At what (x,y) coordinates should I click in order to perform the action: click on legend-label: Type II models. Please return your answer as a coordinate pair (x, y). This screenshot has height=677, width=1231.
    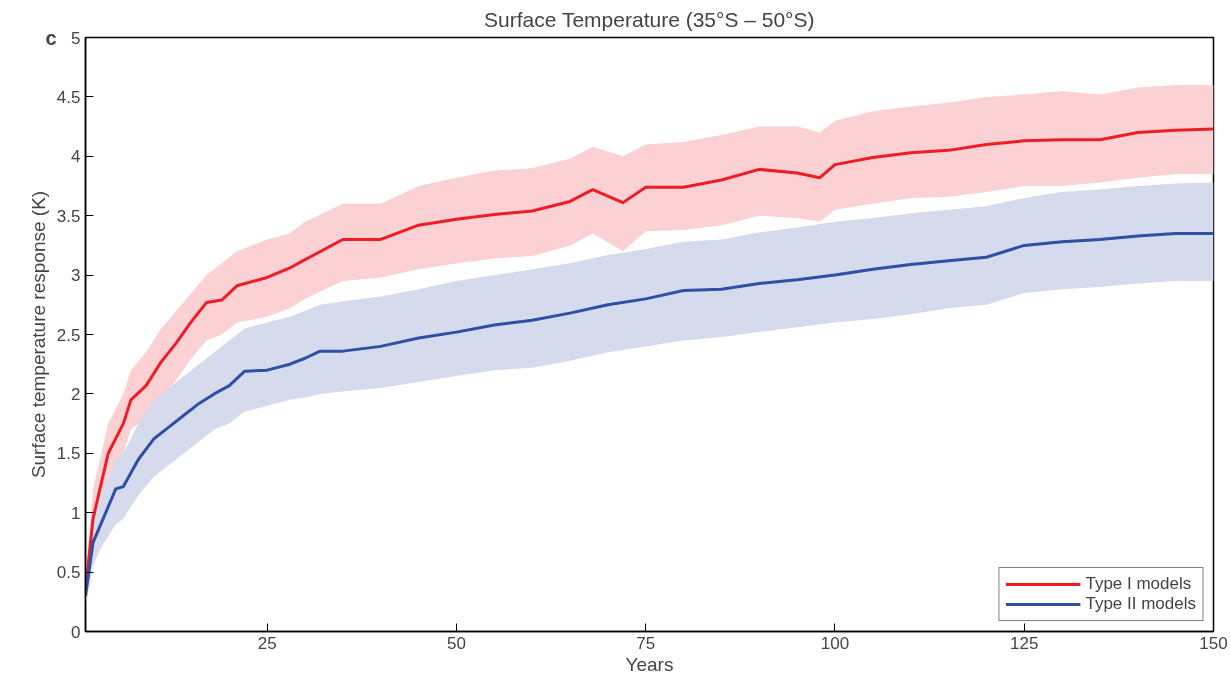
    Looking at the image, I should click on (1140, 604).